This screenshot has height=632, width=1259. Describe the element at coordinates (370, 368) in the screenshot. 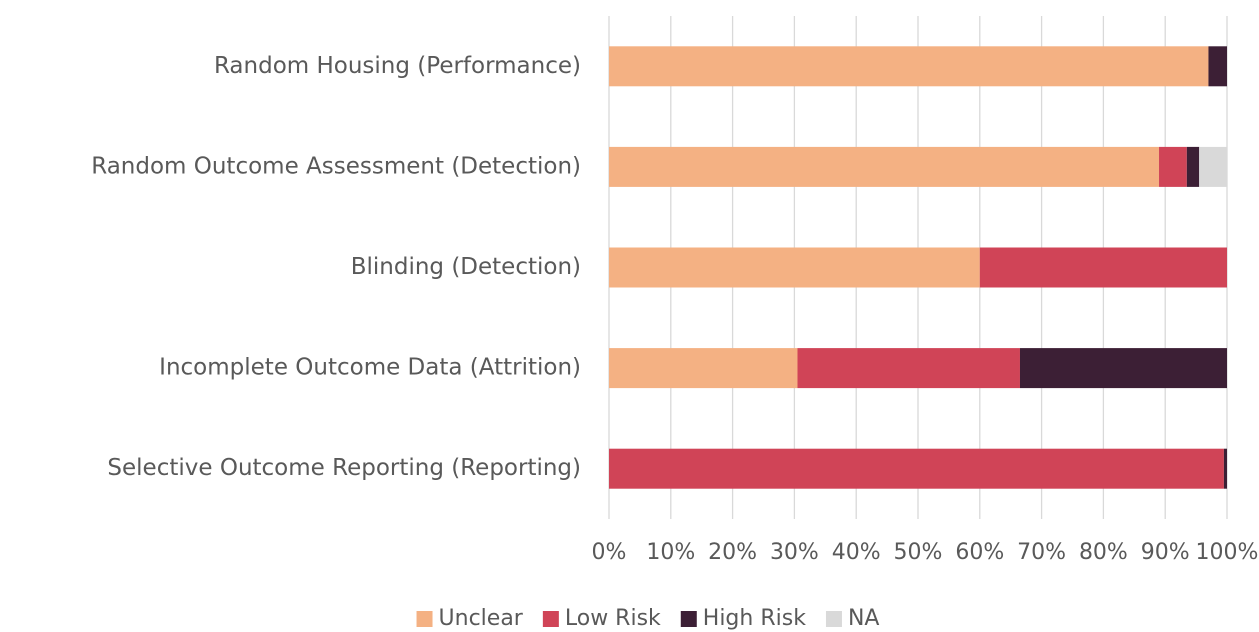

I see `y-tick-label: Incomplete Outcome Data (Attrition)` at that location.